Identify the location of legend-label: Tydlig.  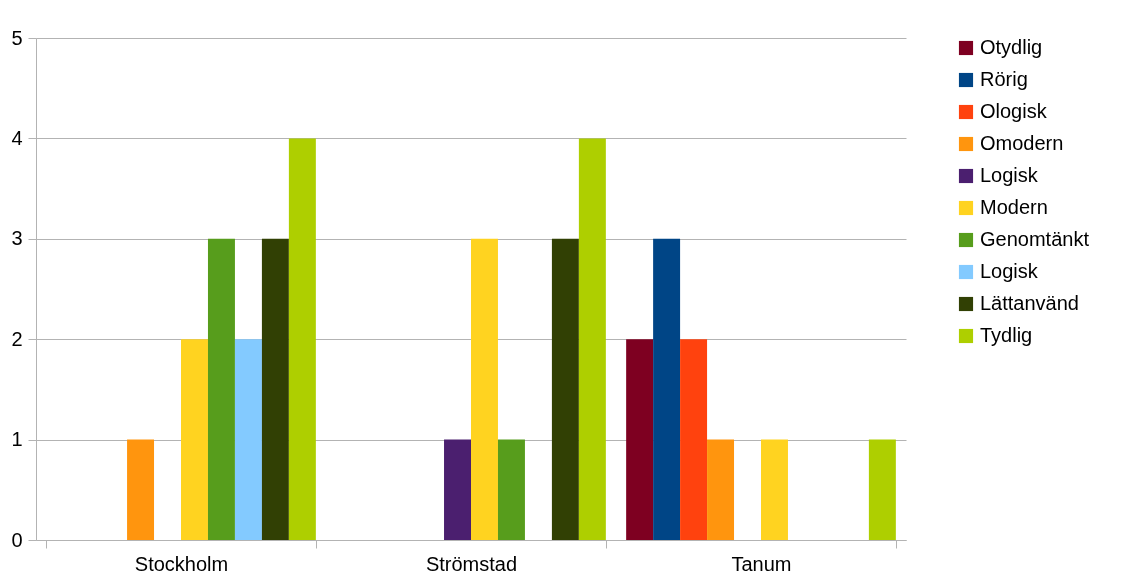
(1006, 335).